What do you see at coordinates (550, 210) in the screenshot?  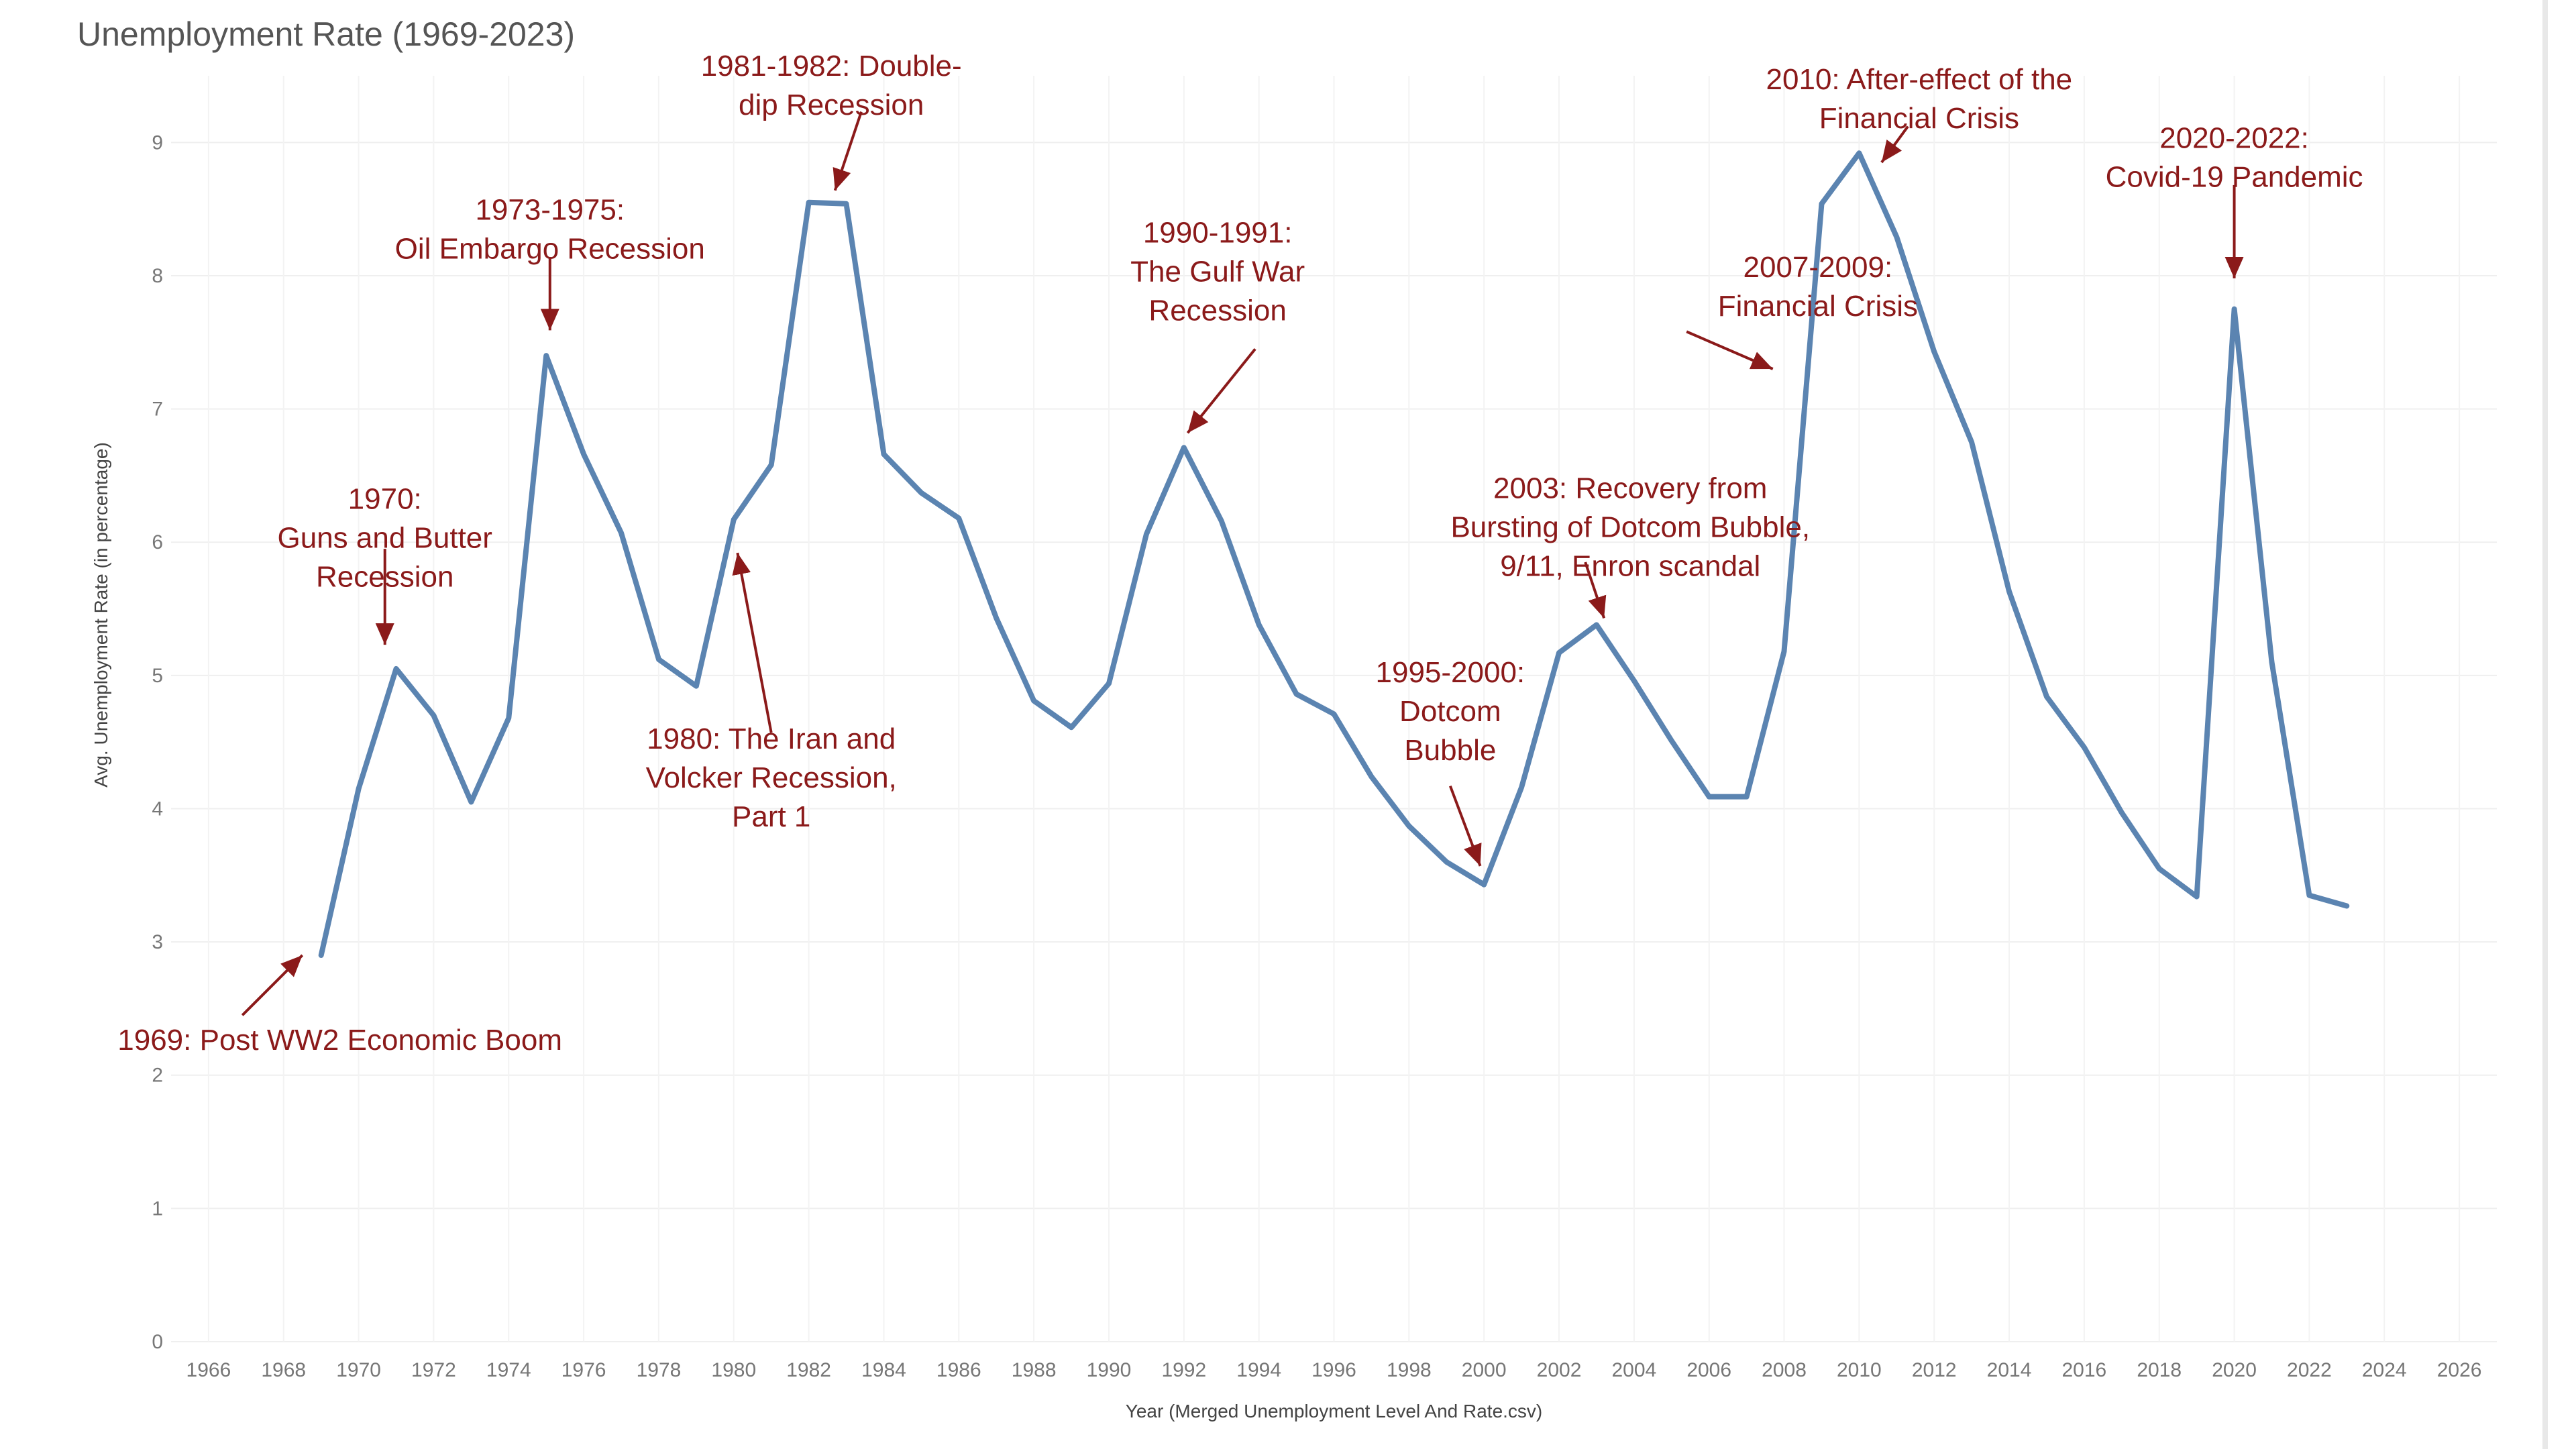 I see `annotation-text: 1973-1975:` at bounding box center [550, 210].